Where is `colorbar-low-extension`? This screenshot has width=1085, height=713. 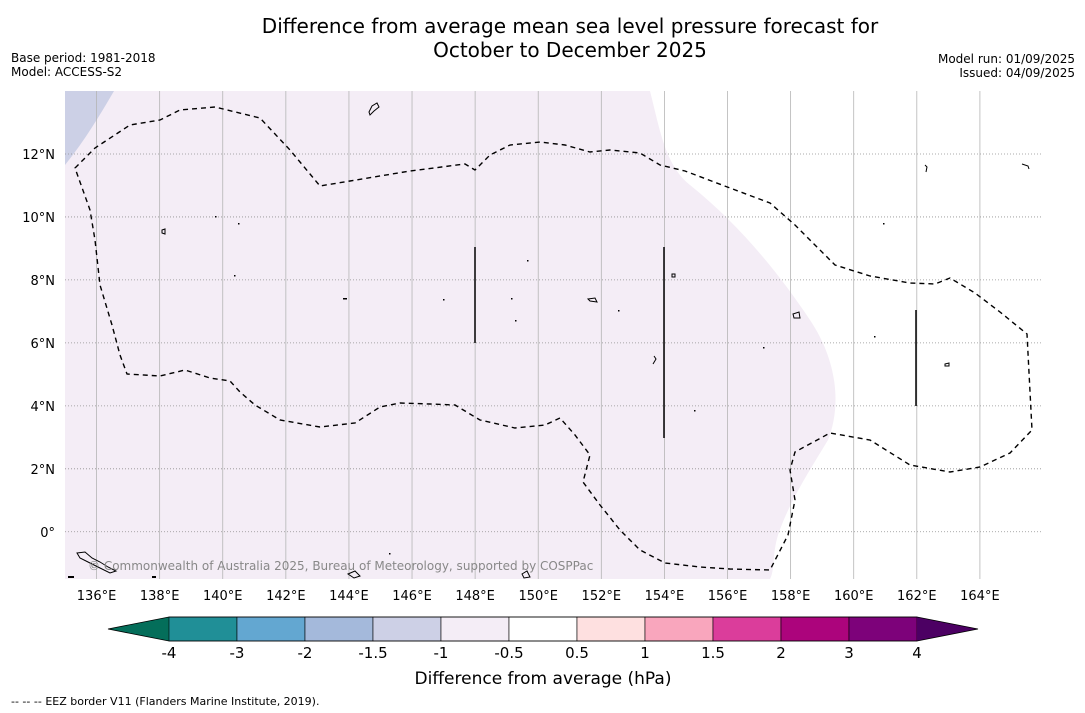
colorbar-low-extension is located at coordinates (138, 629).